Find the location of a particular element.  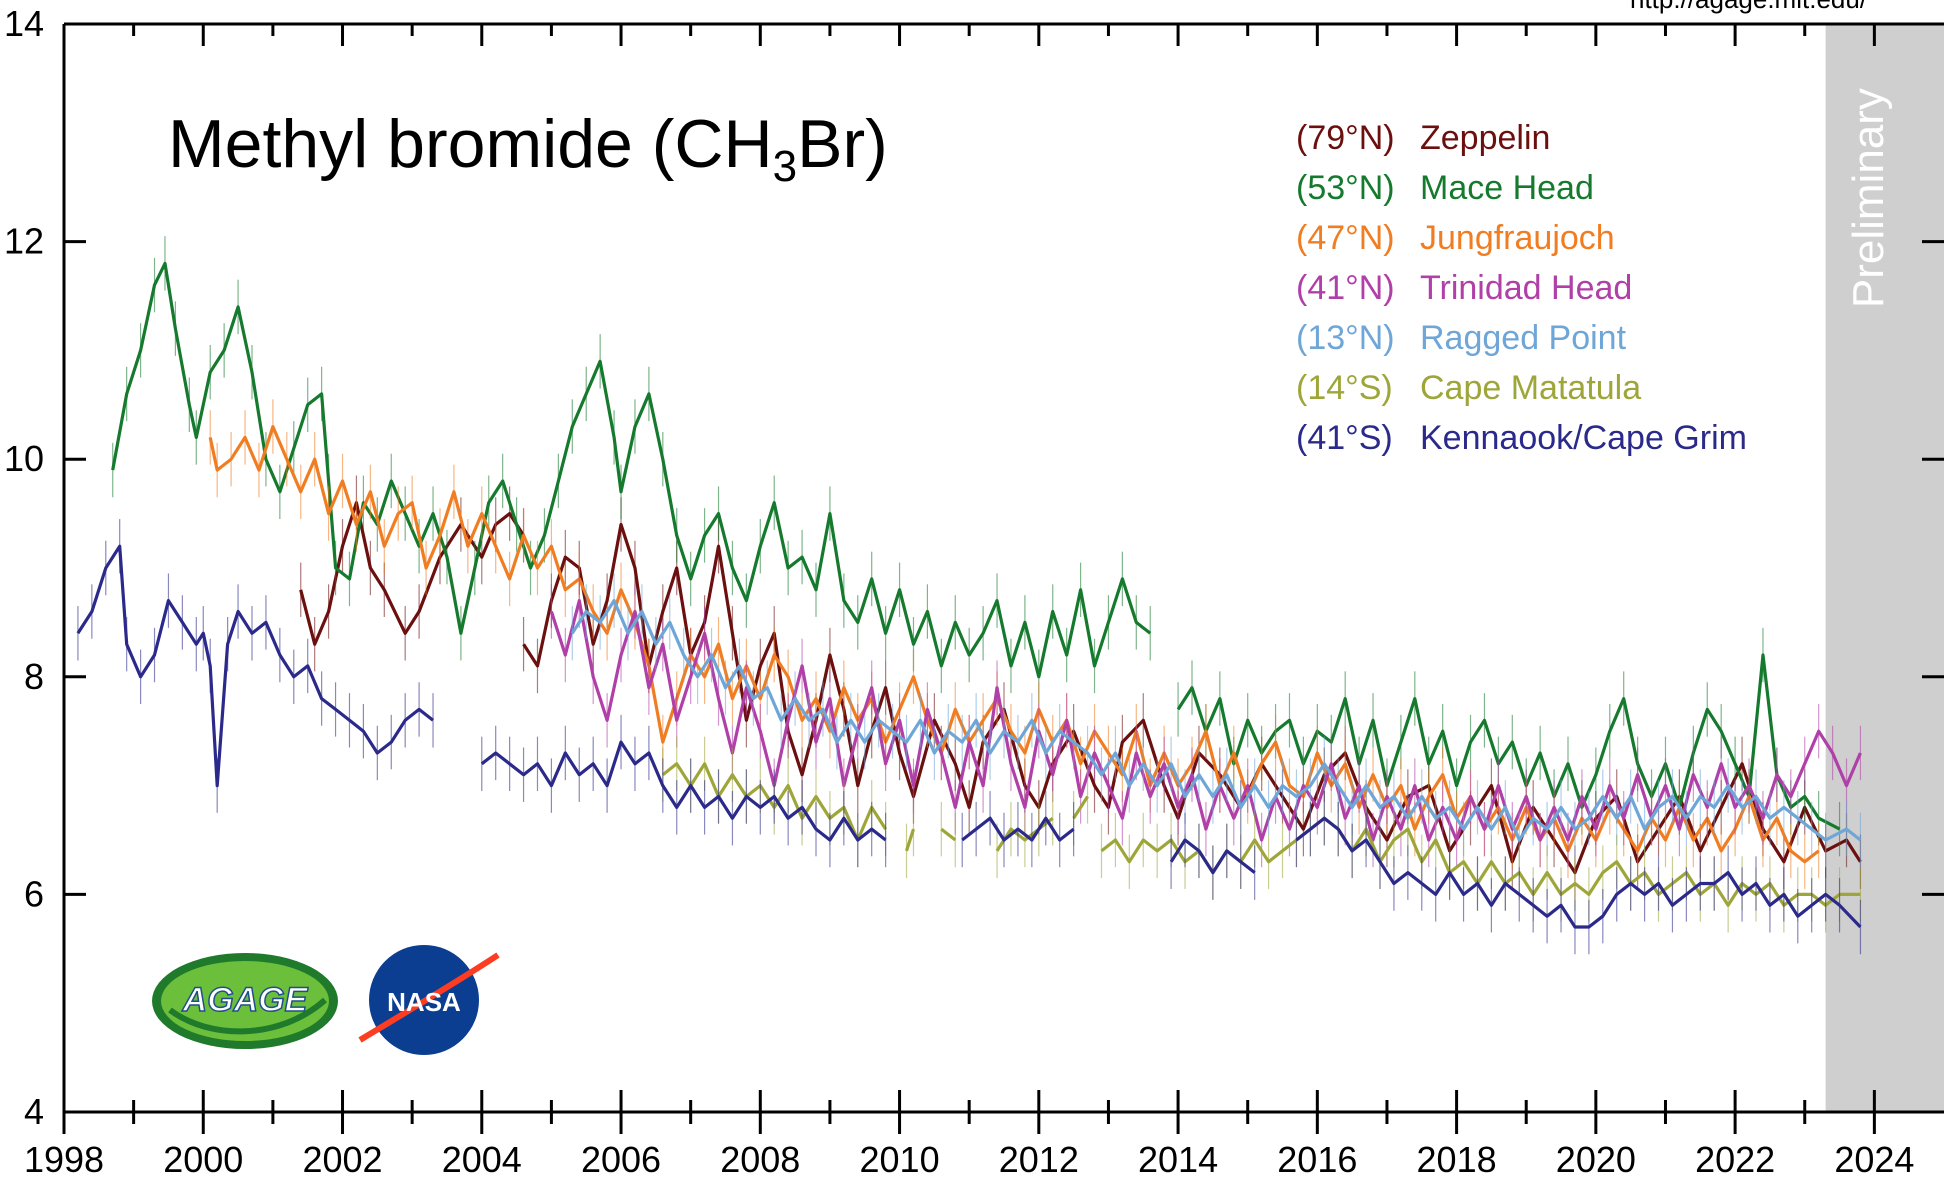

nasa-logo-text: NASA is located at coordinates (424, 1002).